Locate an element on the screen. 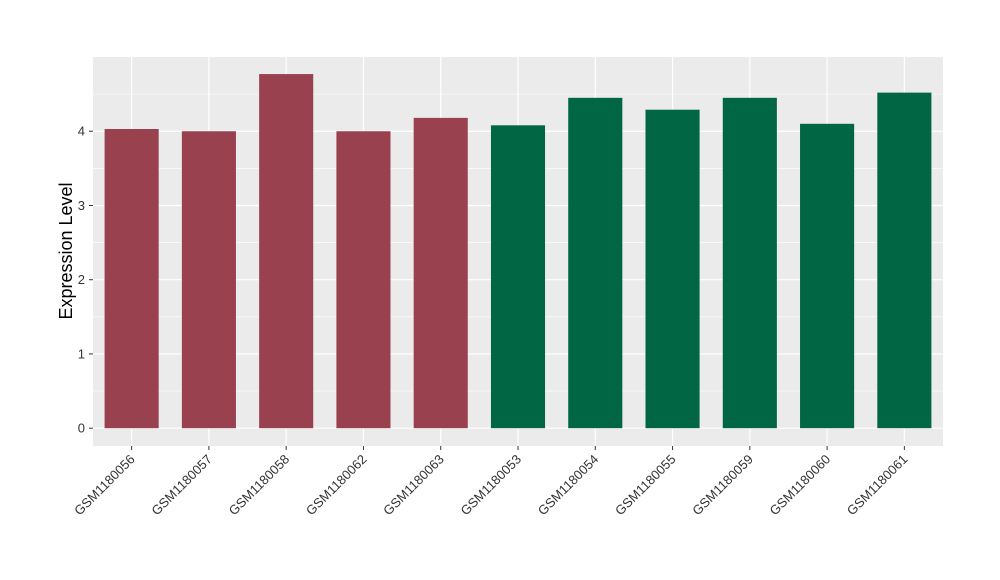 This screenshot has width=1000, height=580. x-tick-label: GSM1180057 is located at coordinates (181, 485).